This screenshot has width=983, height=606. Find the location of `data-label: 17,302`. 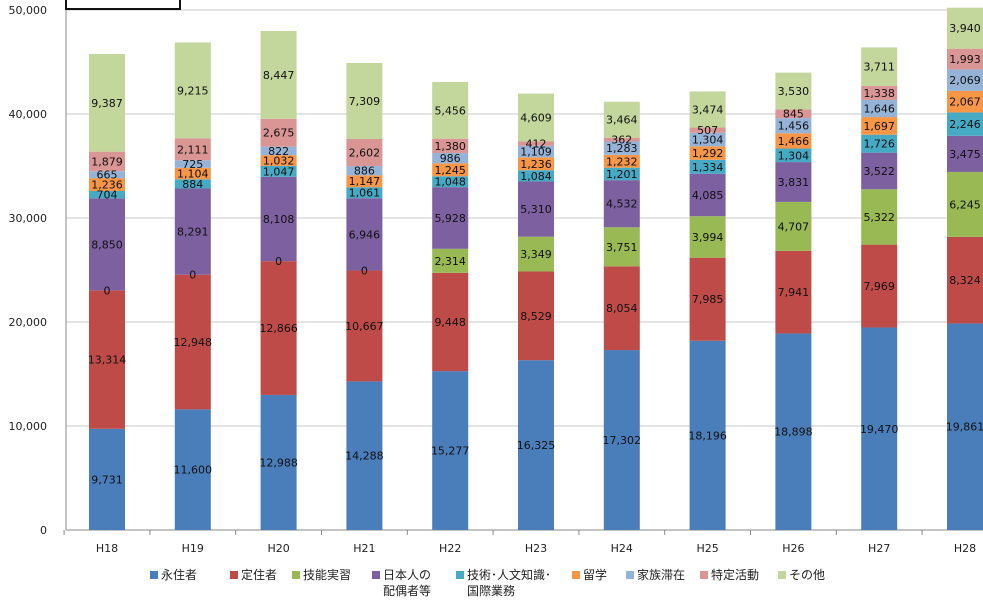

data-label: 17,302 is located at coordinates (622, 440).